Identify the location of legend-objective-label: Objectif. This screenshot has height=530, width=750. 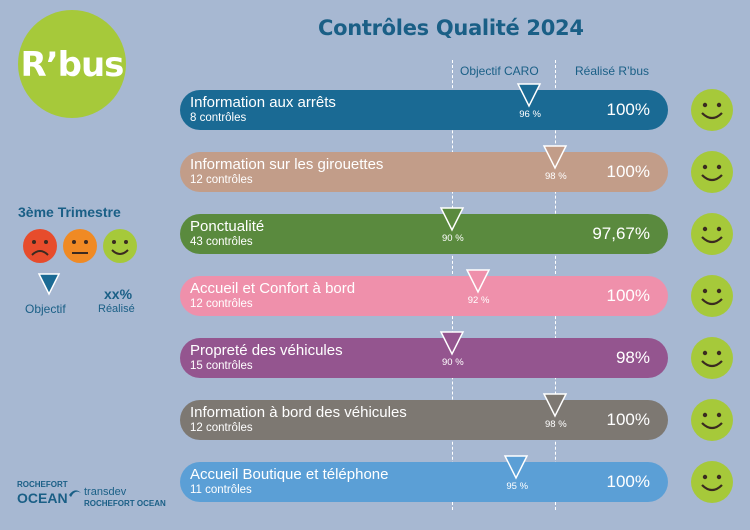
(45, 309).